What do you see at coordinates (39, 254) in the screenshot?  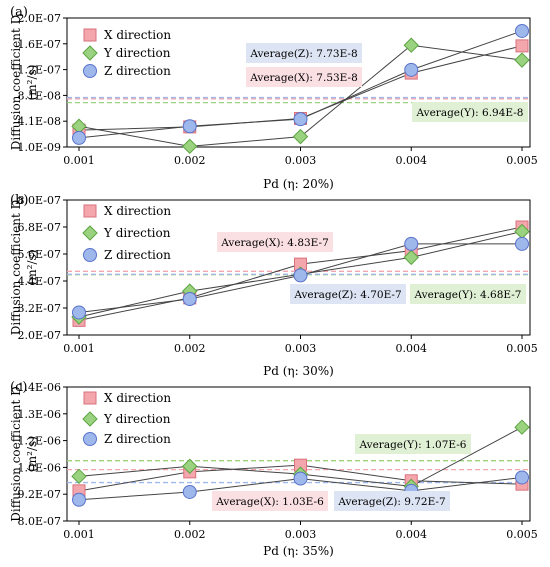 I see `y-tick-label: 5.6E-07` at bounding box center [39, 254].